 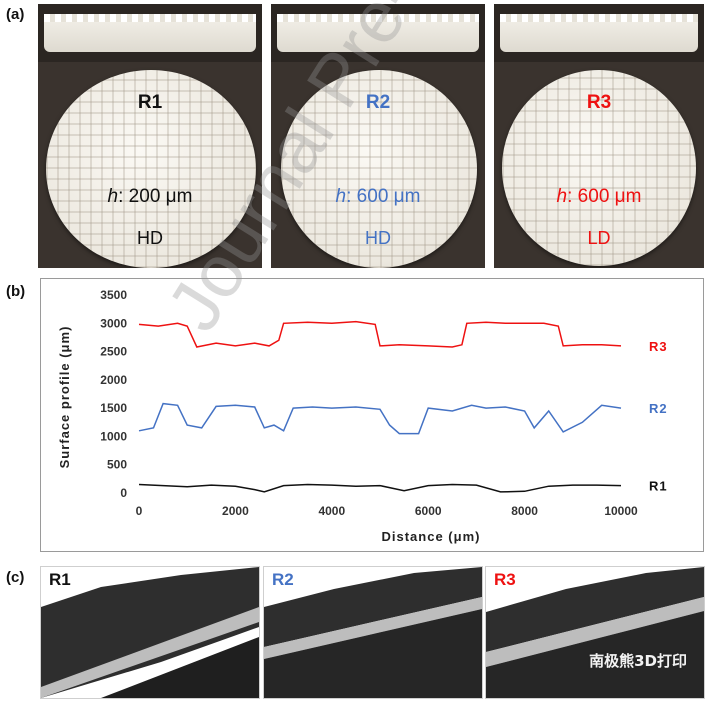 I want to click on y-tick-label: 1000, so click(x=113, y=436).